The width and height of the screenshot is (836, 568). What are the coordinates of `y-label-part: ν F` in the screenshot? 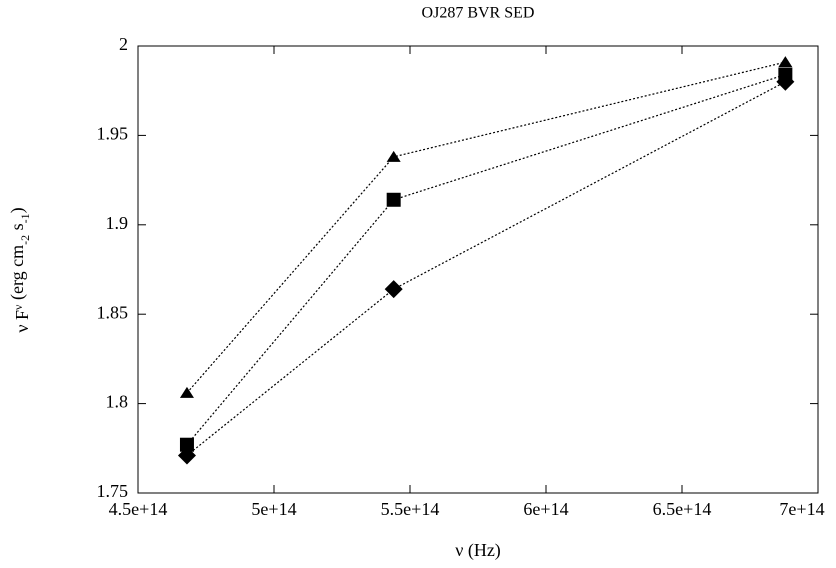 It's located at (22, 321).